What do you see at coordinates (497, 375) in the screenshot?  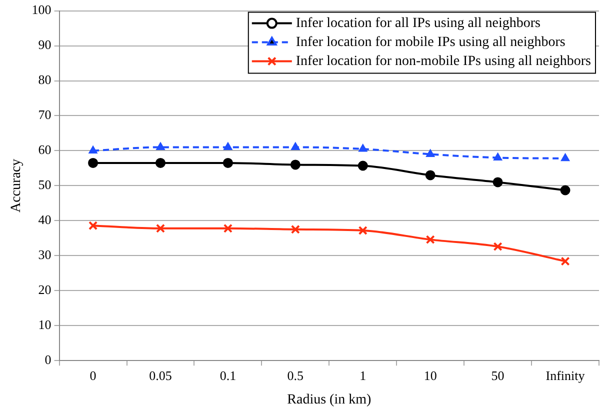 I see `x-tick-label: 50` at bounding box center [497, 375].